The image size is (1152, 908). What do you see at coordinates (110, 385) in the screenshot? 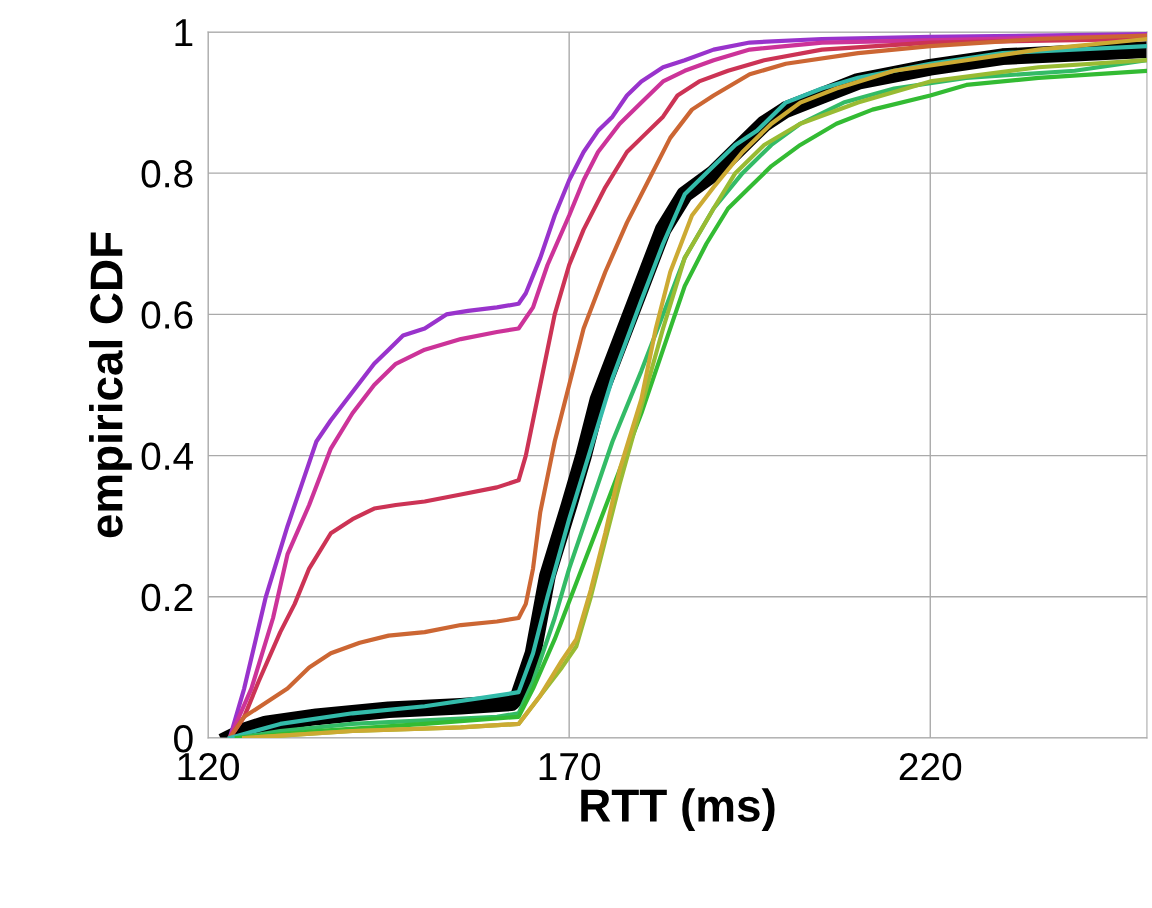
I see `y-axis-title: empirical CDF` at bounding box center [110, 385].